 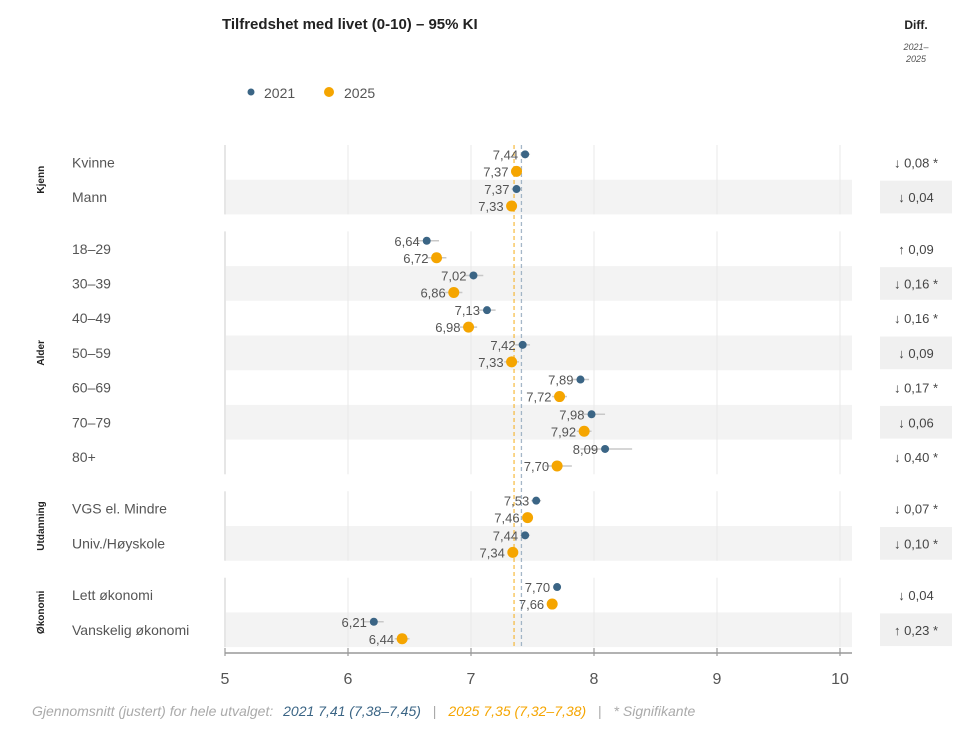 What do you see at coordinates (537, 587) in the screenshot?
I see `value-label-2021: 7,70` at bounding box center [537, 587].